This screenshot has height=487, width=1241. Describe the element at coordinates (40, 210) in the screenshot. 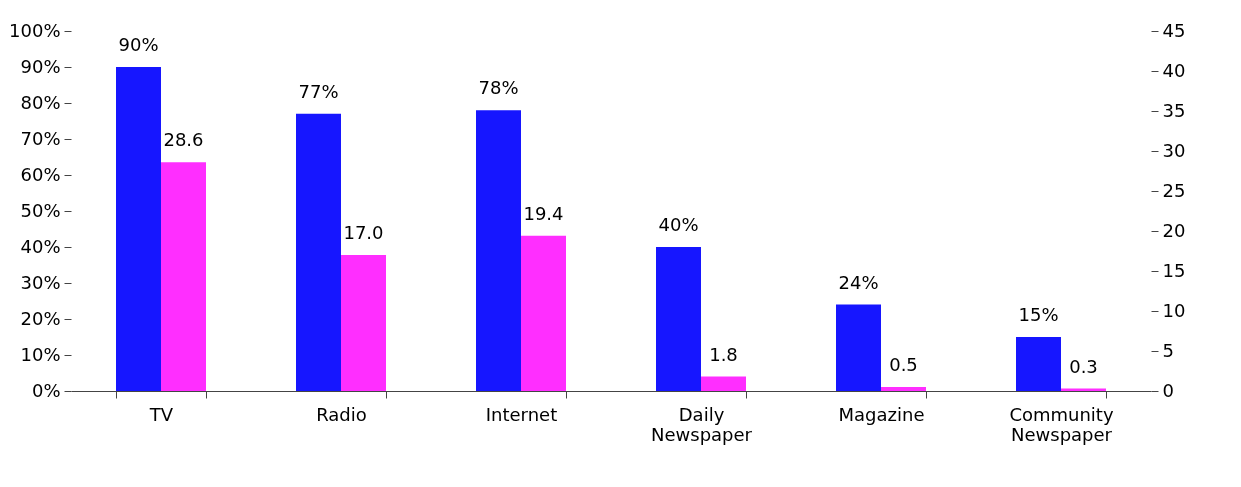

I see `y-tick-label: 50%` at that location.